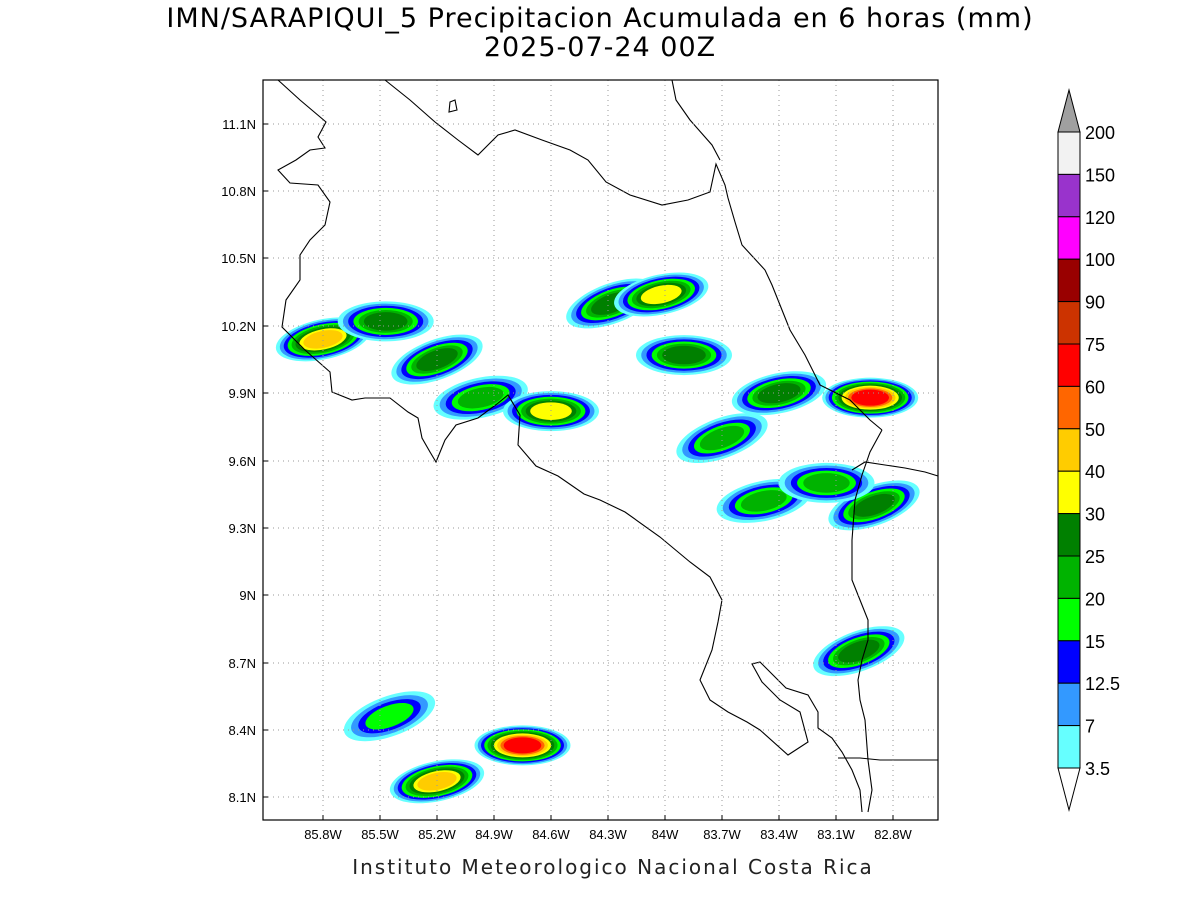 This screenshot has width=1200, height=900. I want to click on lon-tick-label: 83.1W, so click(836, 834).